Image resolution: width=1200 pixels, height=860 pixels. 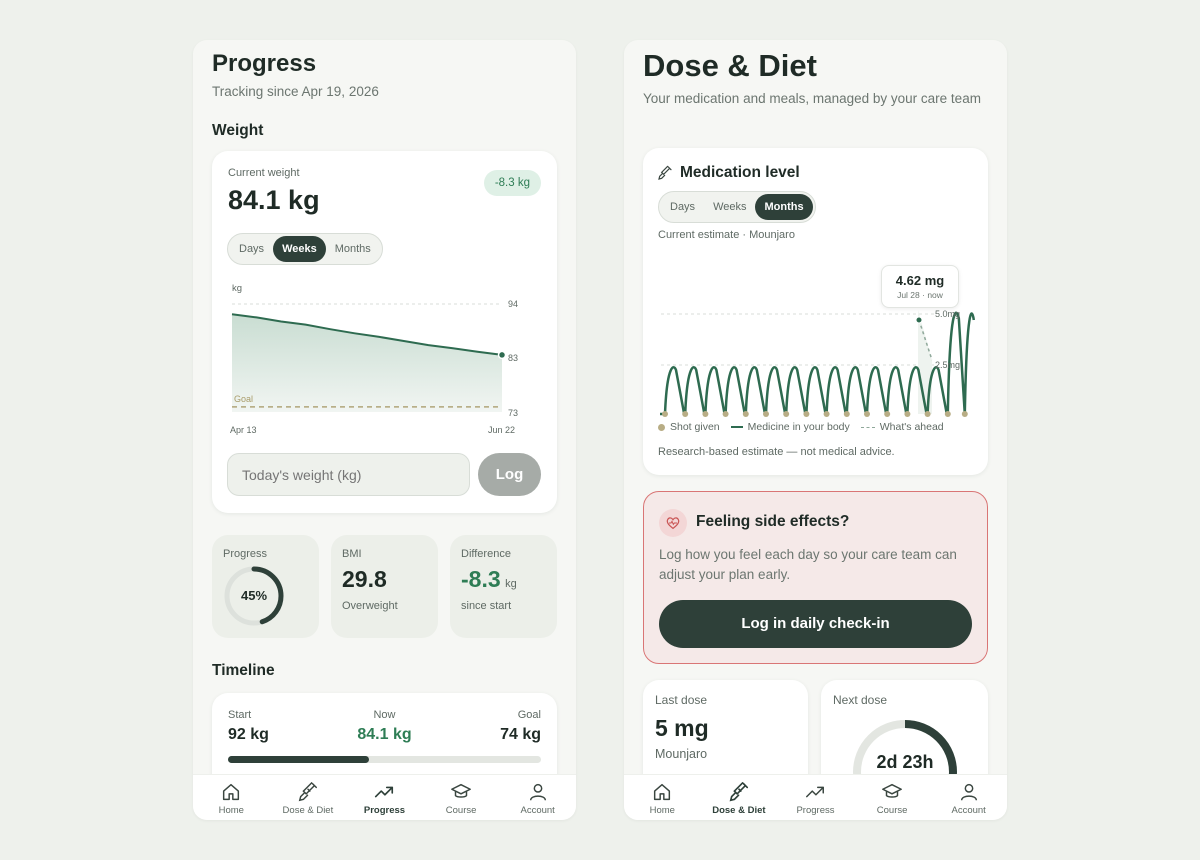 I want to click on weight-range-toggle: Days Weeks Months, so click(x=305, y=249).